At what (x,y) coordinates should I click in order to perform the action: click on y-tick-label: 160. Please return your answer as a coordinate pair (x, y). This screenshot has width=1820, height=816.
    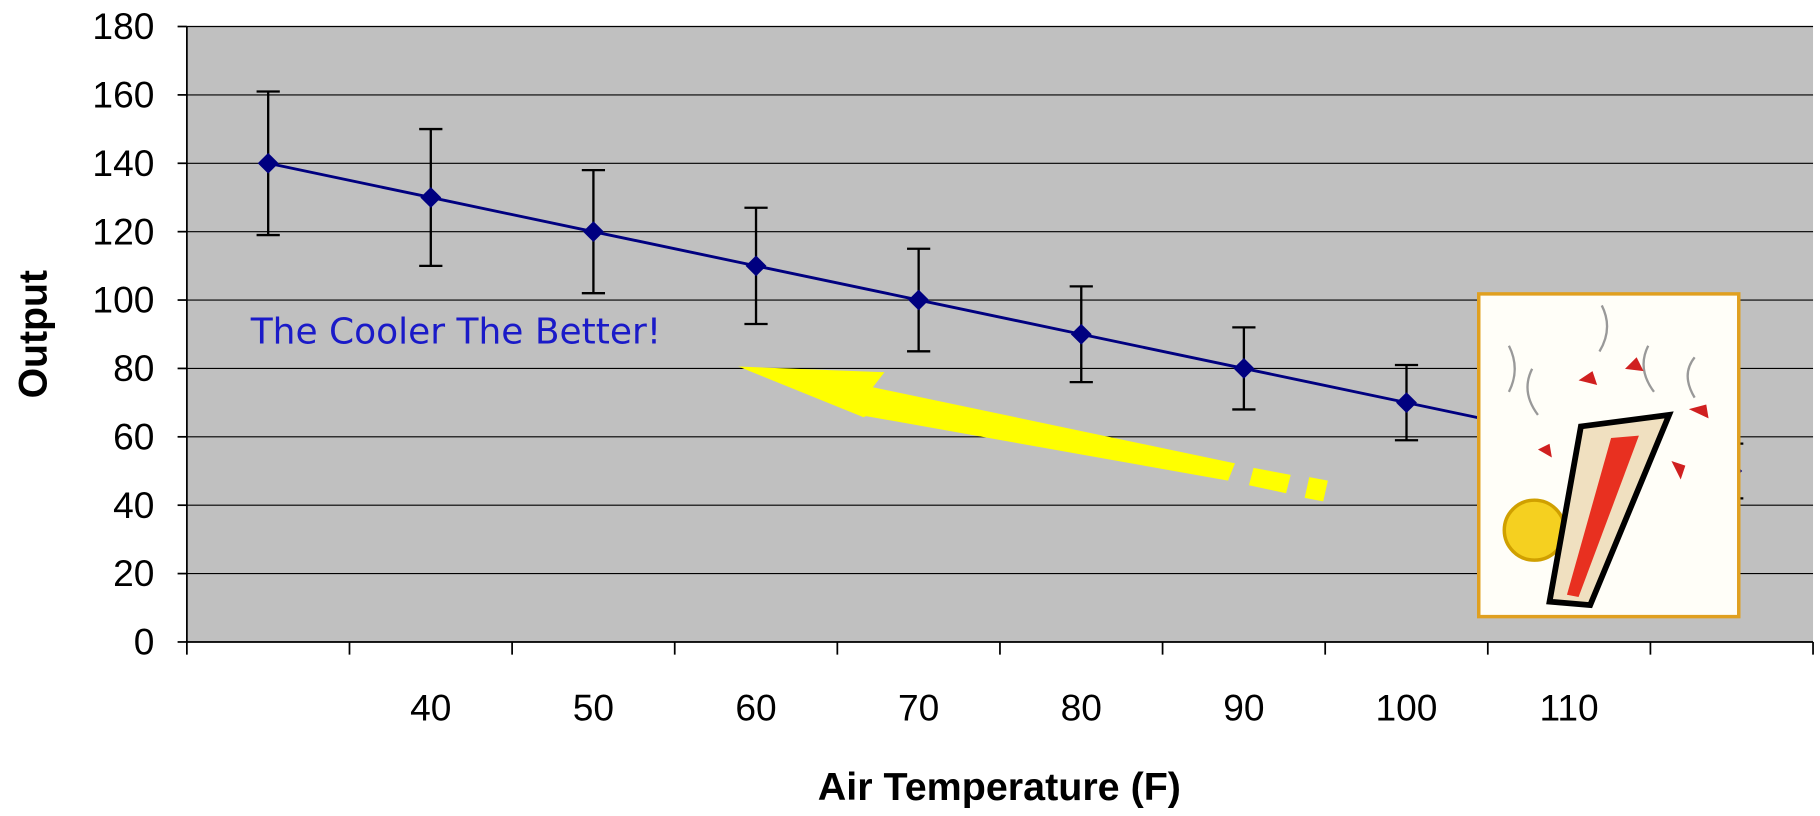
    Looking at the image, I should click on (123, 95).